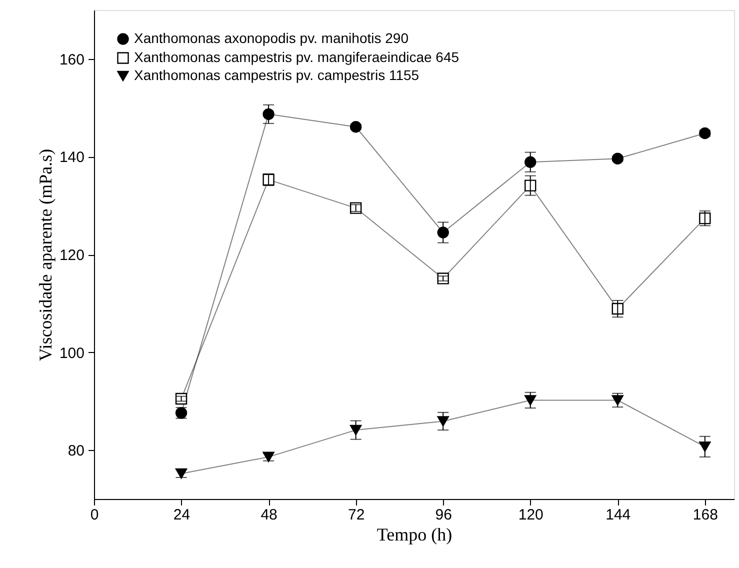  I want to click on x-tick-label: 48, so click(269, 515).